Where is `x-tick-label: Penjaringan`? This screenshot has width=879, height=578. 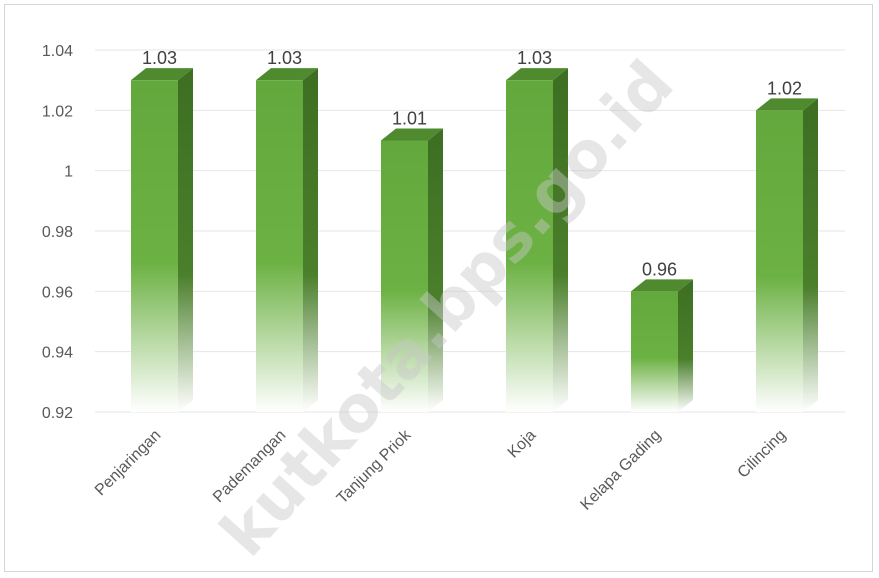 x-tick-label: Penjaringan is located at coordinates (128, 463).